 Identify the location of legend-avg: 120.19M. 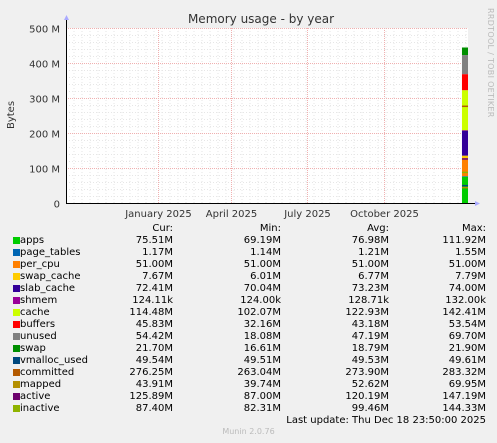
(367, 396).